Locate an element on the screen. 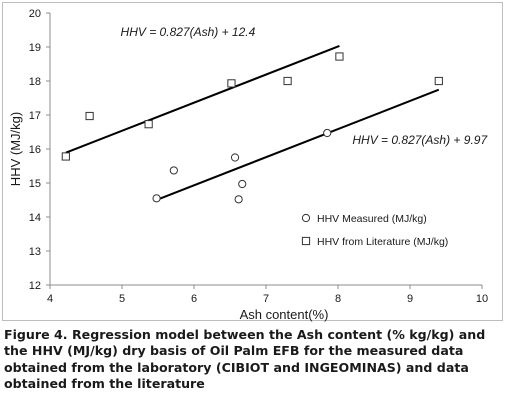  y-tick-label: 19 is located at coordinates (35, 48).